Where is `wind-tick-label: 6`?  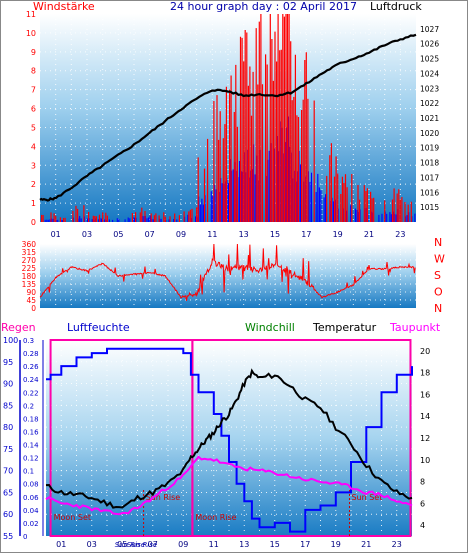 wind-tick-label: 6 is located at coordinates (33, 109).